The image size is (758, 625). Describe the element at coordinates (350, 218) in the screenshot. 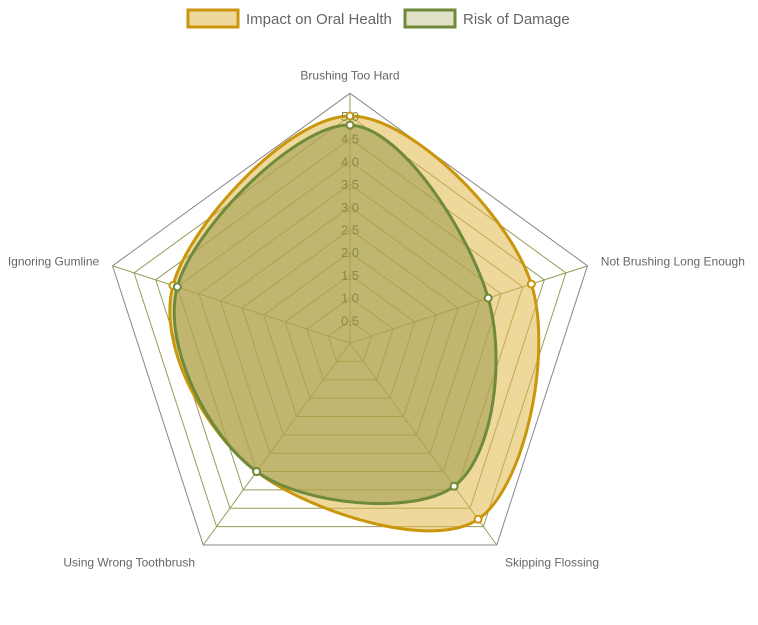

I see `radial-tick-labels: 0.5 1.0 1.5 2.0 2.5 3.0 3.5 4.0 4.5 5.0` at that location.